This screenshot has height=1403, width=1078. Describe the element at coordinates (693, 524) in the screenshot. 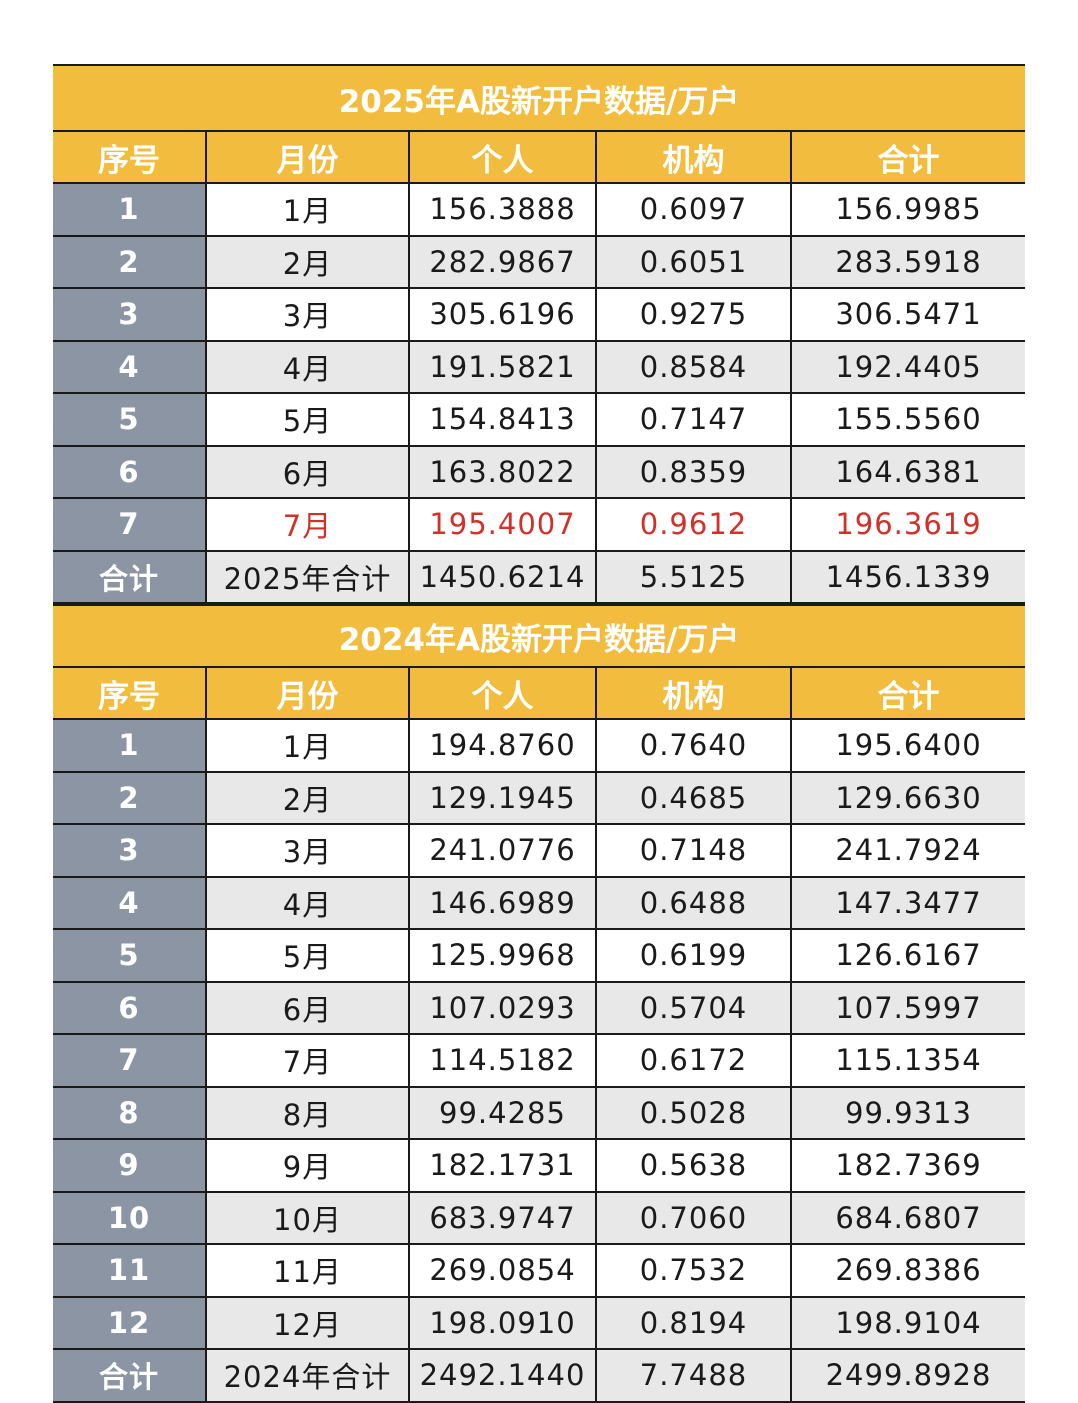

I see `row-institution: 0.9612` at that location.